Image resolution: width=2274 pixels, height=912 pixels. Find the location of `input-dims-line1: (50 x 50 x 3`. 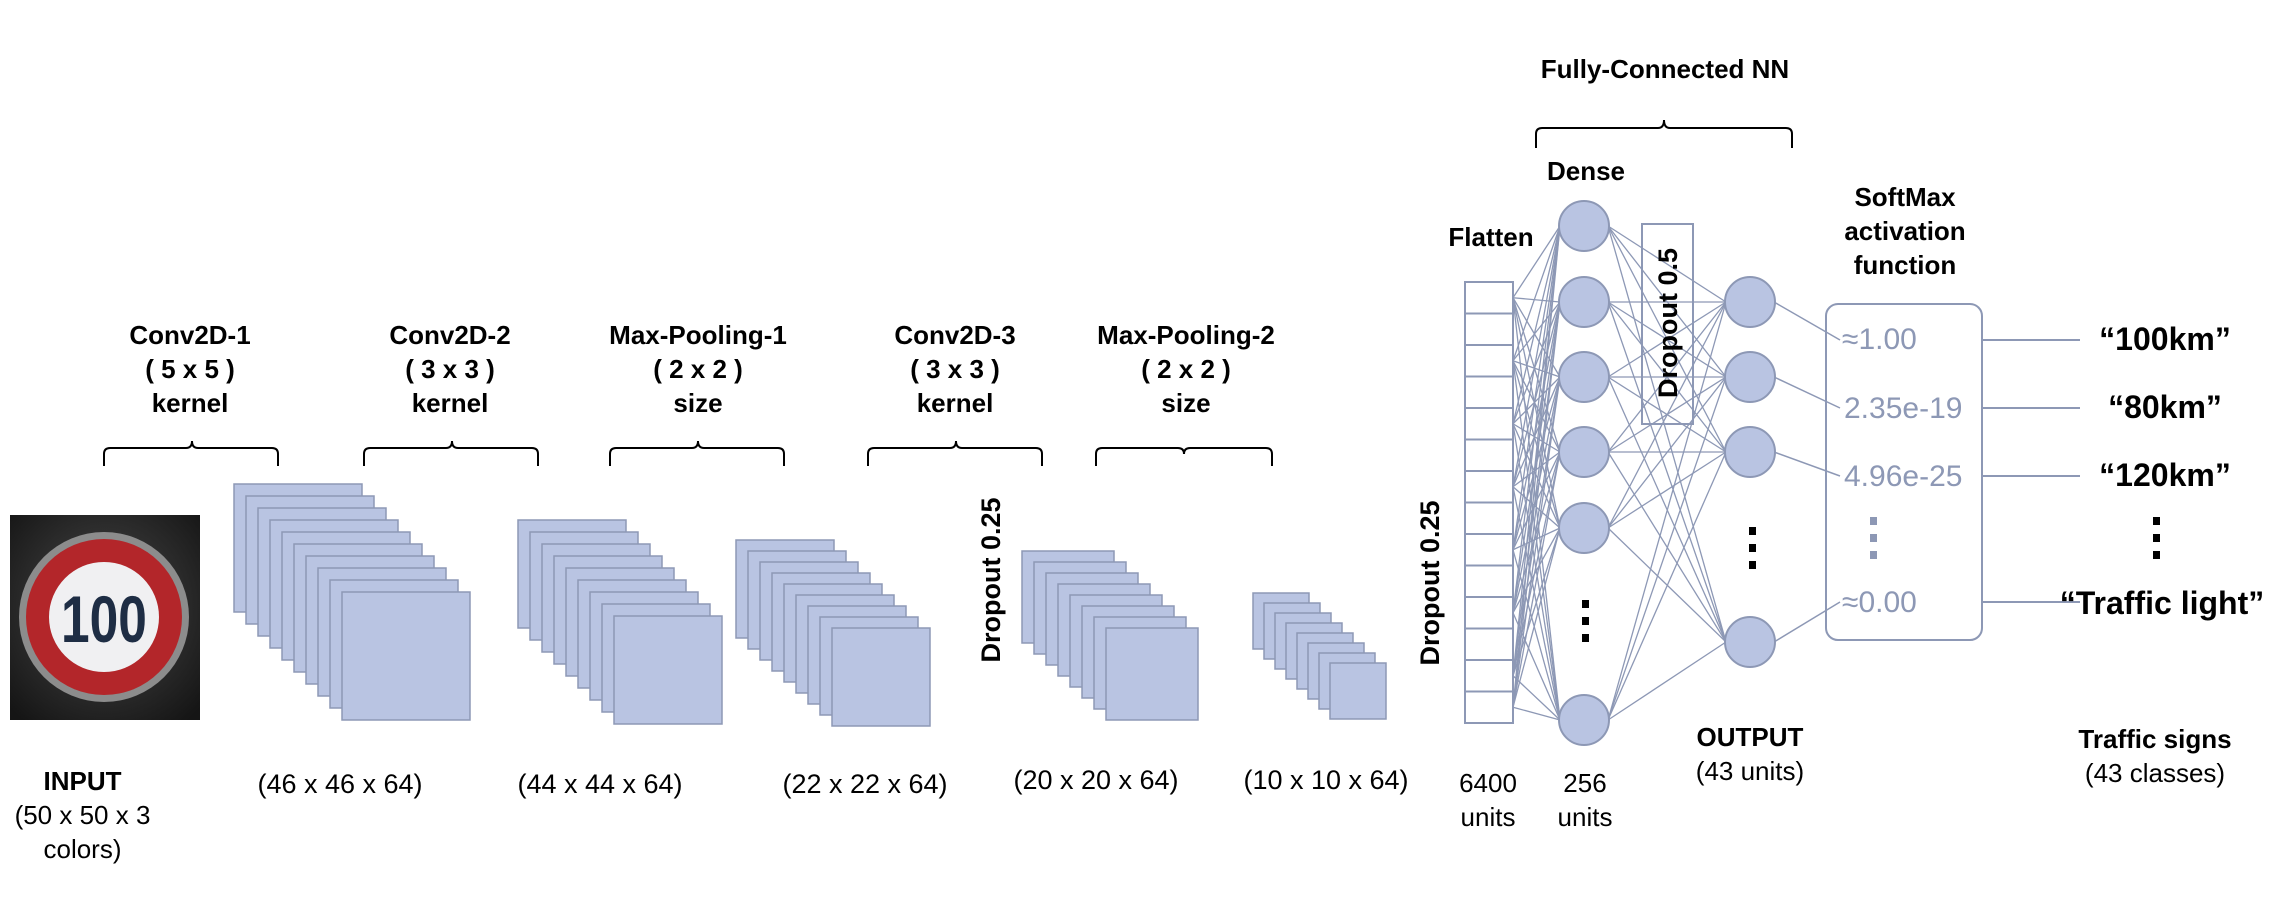

input-dims-line1: (50 x 50 x 3 is located at coordinates (82, 815).